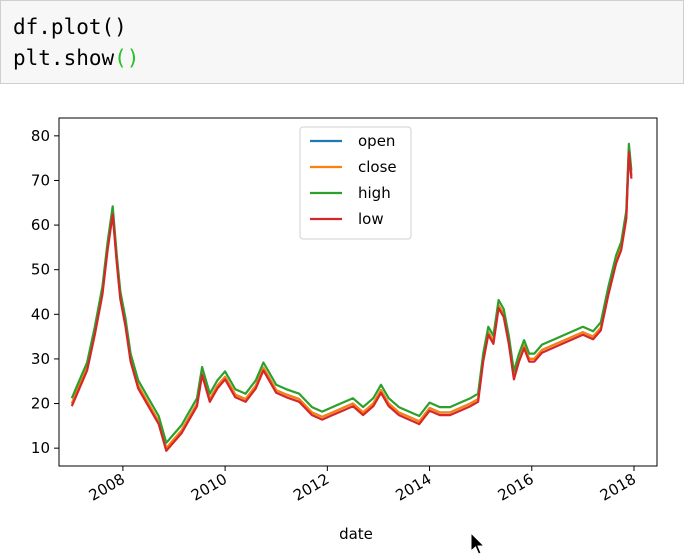 This screenshot has height=556, width=686. I want to click on y-tick-label: 80, so click(40, 136).